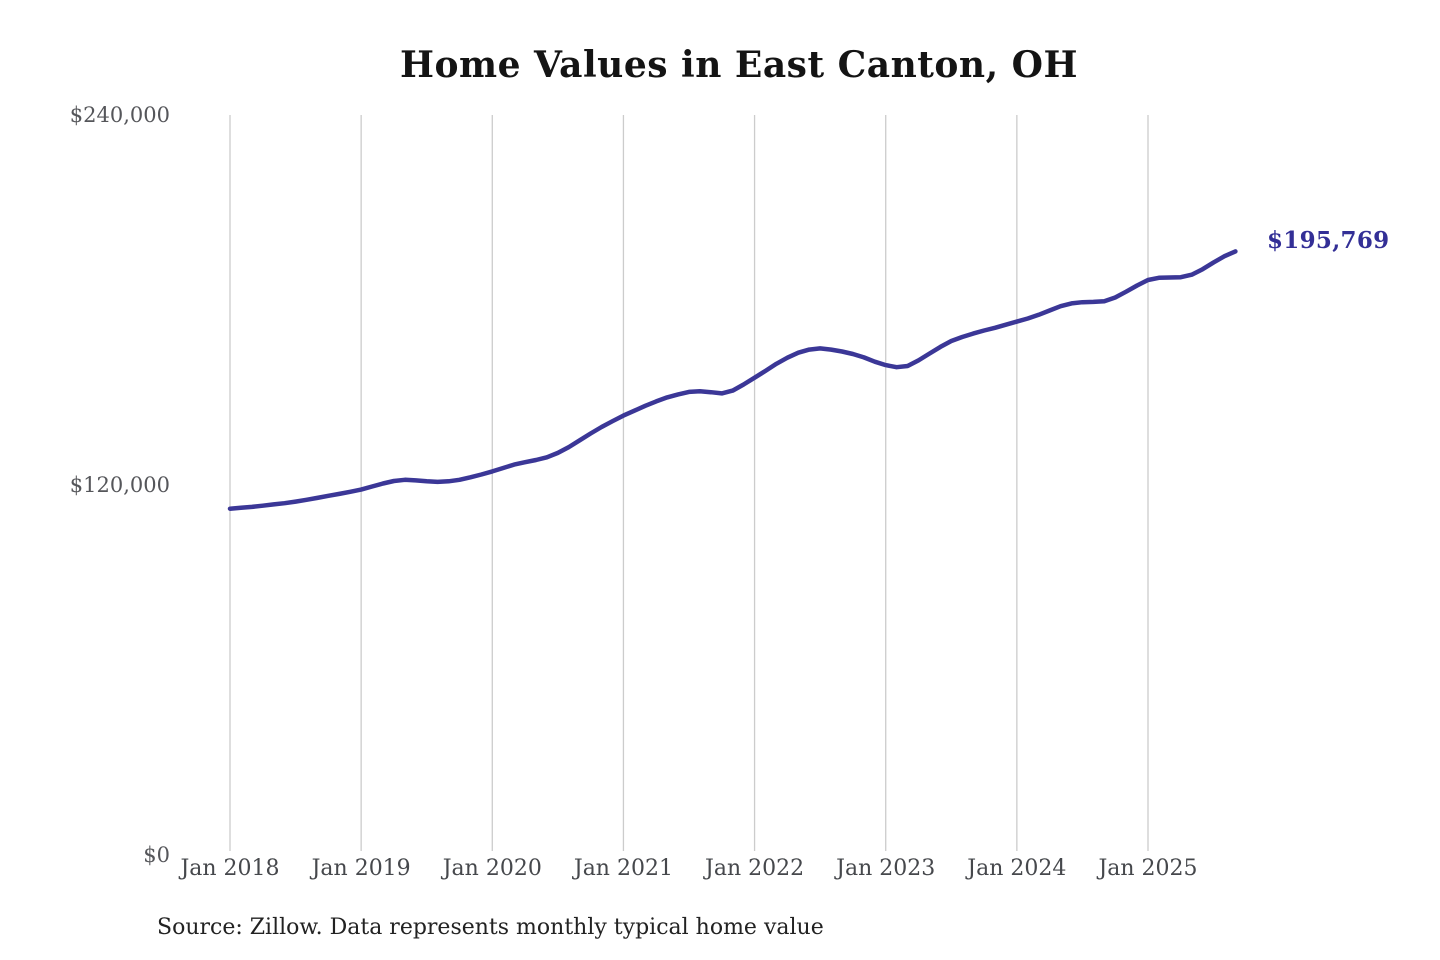  What do you see at coordinates (1328, 240) in the screenshot?
I see `latest-value-label: $195,769` at bounding box center [1328, 240].